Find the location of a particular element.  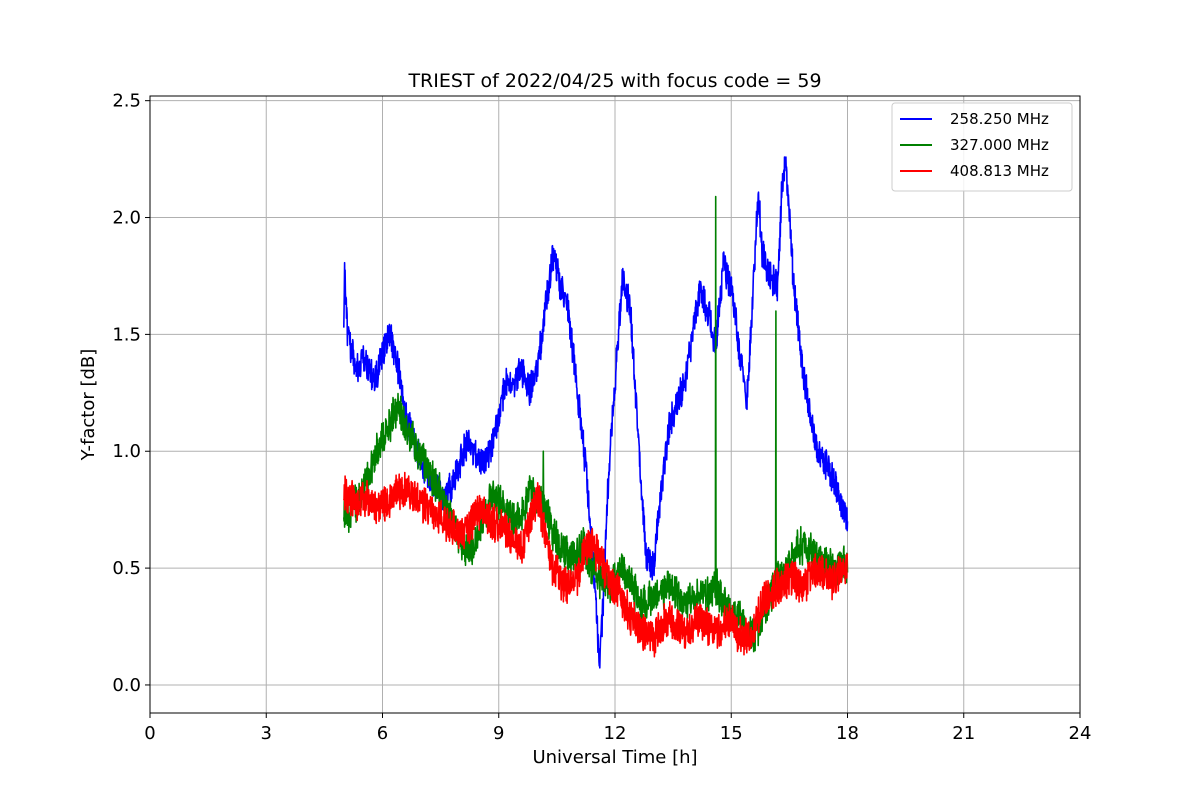

y-tick-label: 0.5 is located at coordinates (126, 568).